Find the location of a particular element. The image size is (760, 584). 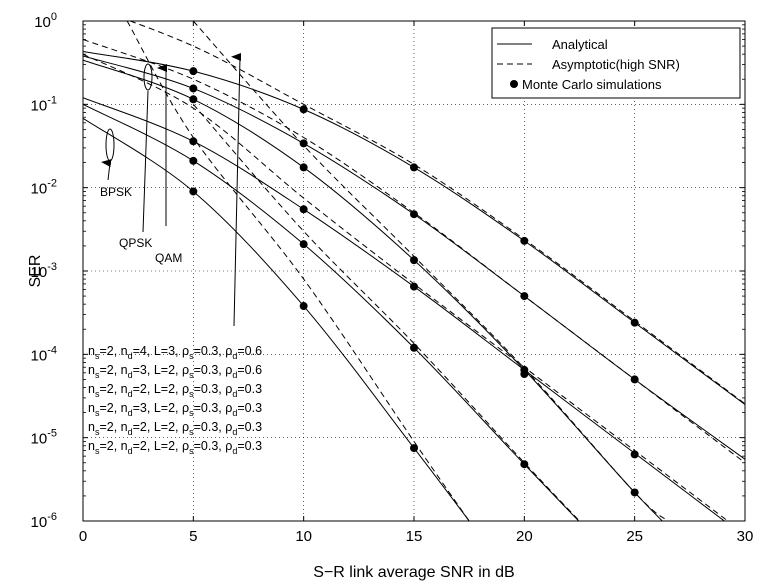

legend-marker-sample is located at coordinates (514, 84).